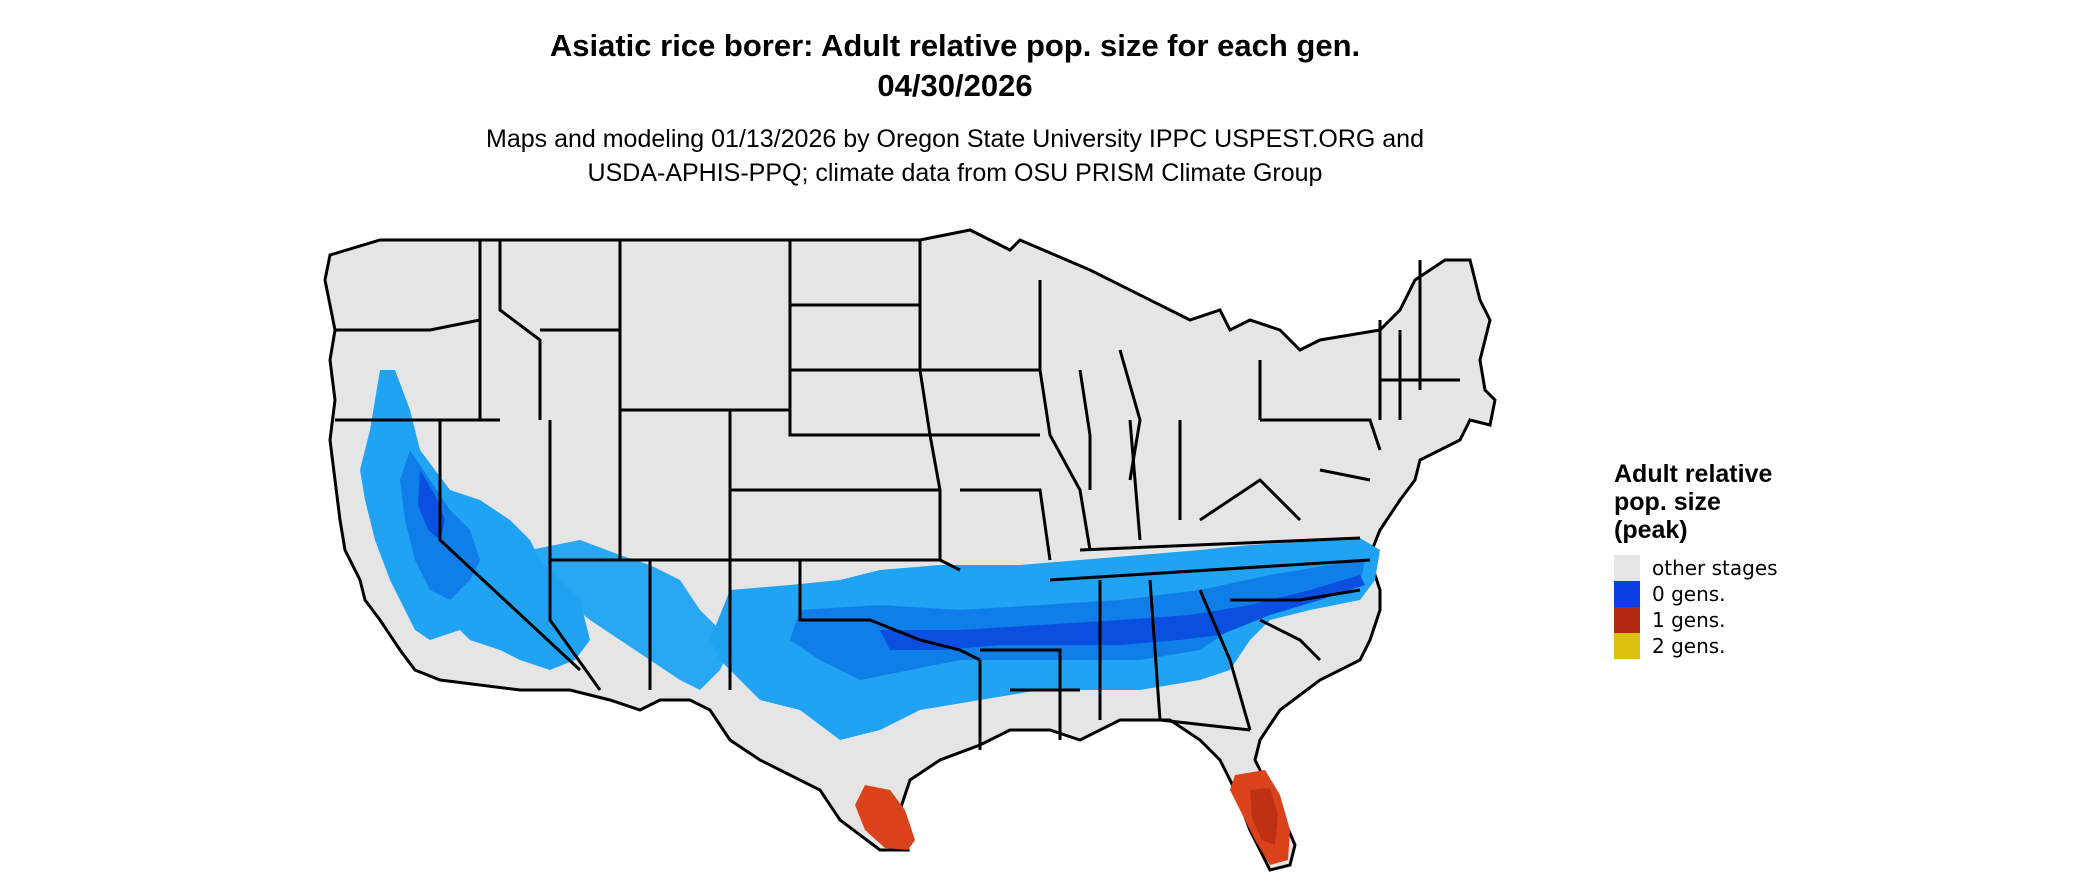 This screenshot has height=892, width=2100. I want to click on zone-one-gen-florida-core, so click(1264, 816).